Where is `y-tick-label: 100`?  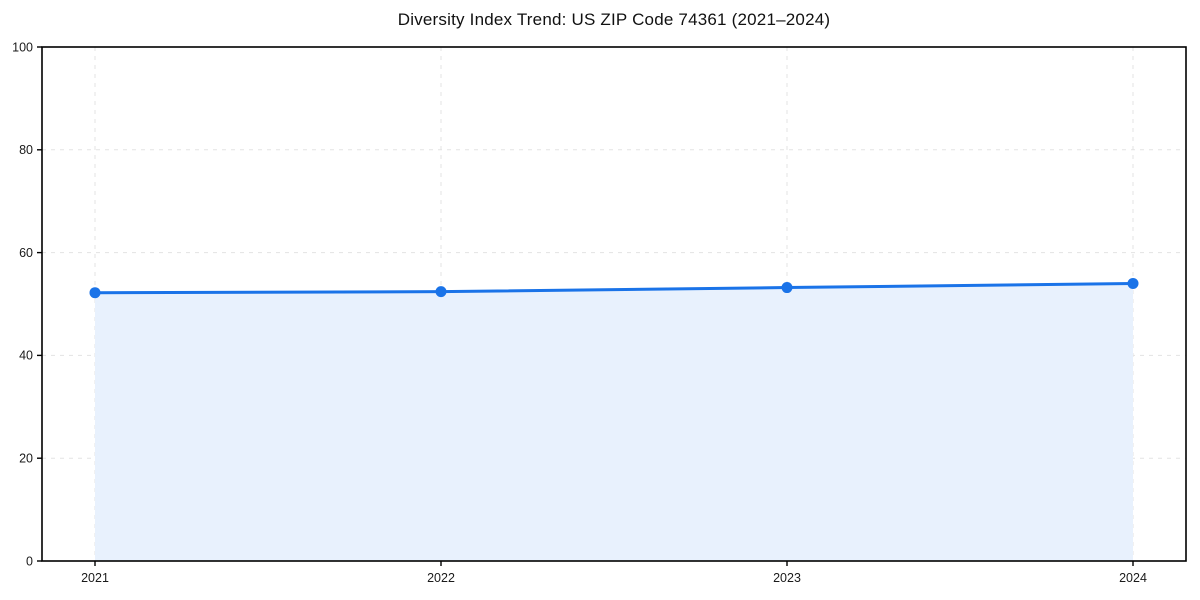
y-tick-label: 100 is located at coordinates (22, 47).